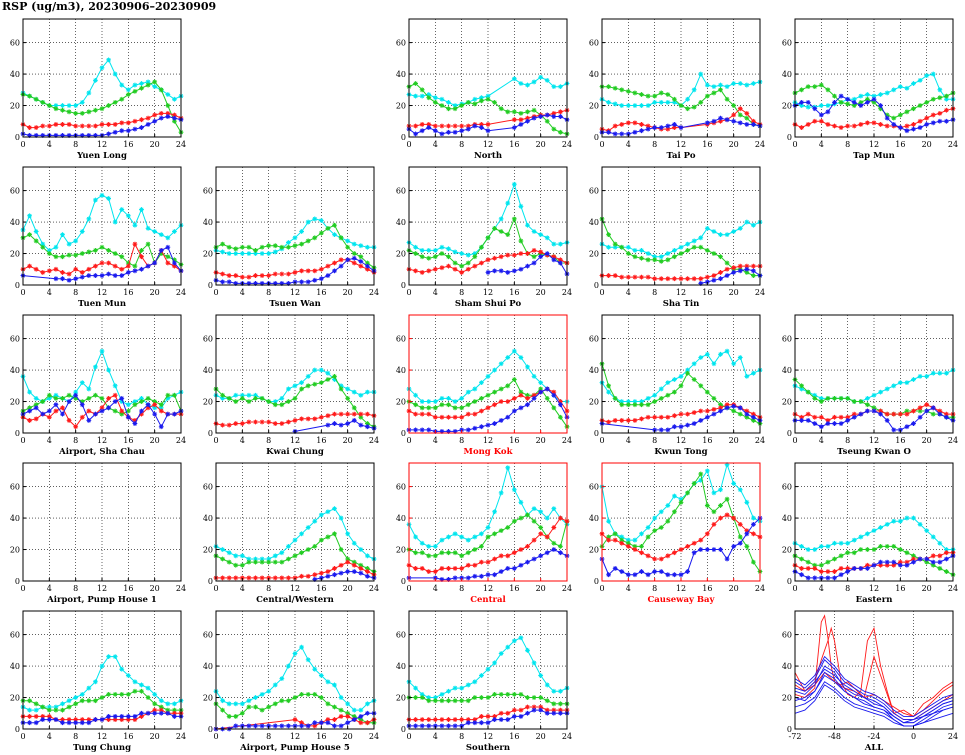  What do you see at coordinates (681, 78) in the screenshot?
I see `plot-frame` at bounding box center [681, 78].